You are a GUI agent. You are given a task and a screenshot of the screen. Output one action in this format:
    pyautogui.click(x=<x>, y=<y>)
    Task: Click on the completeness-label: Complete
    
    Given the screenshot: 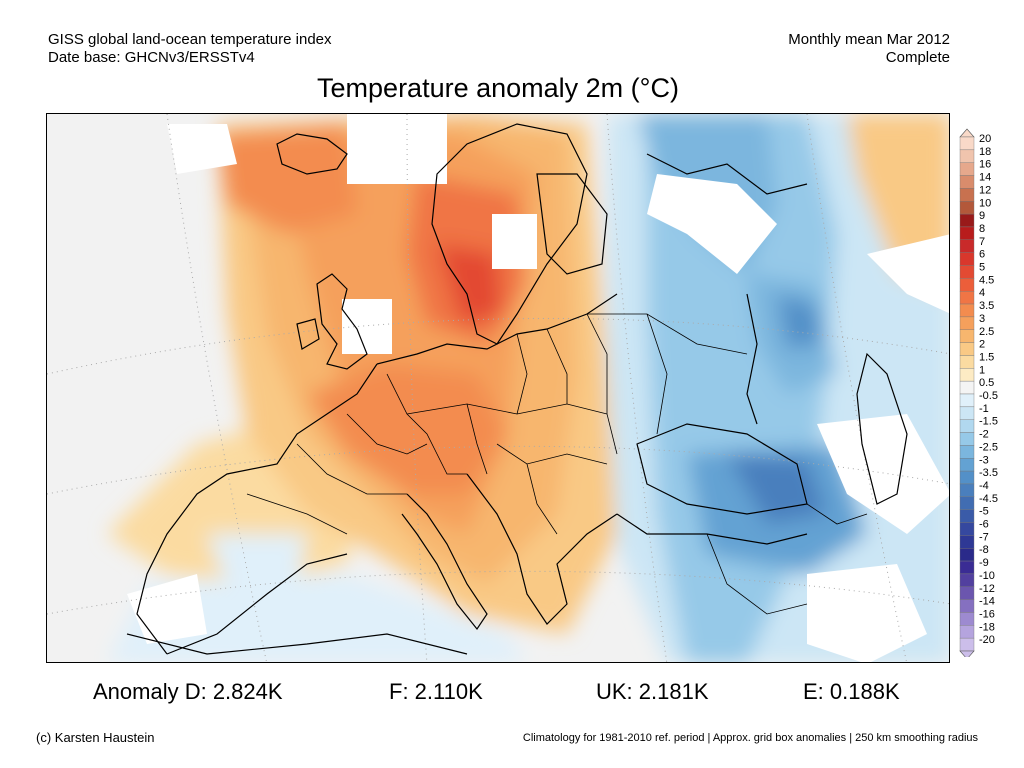 What is the action you would take?
    pyautogui.click(x=917, y=57)
    